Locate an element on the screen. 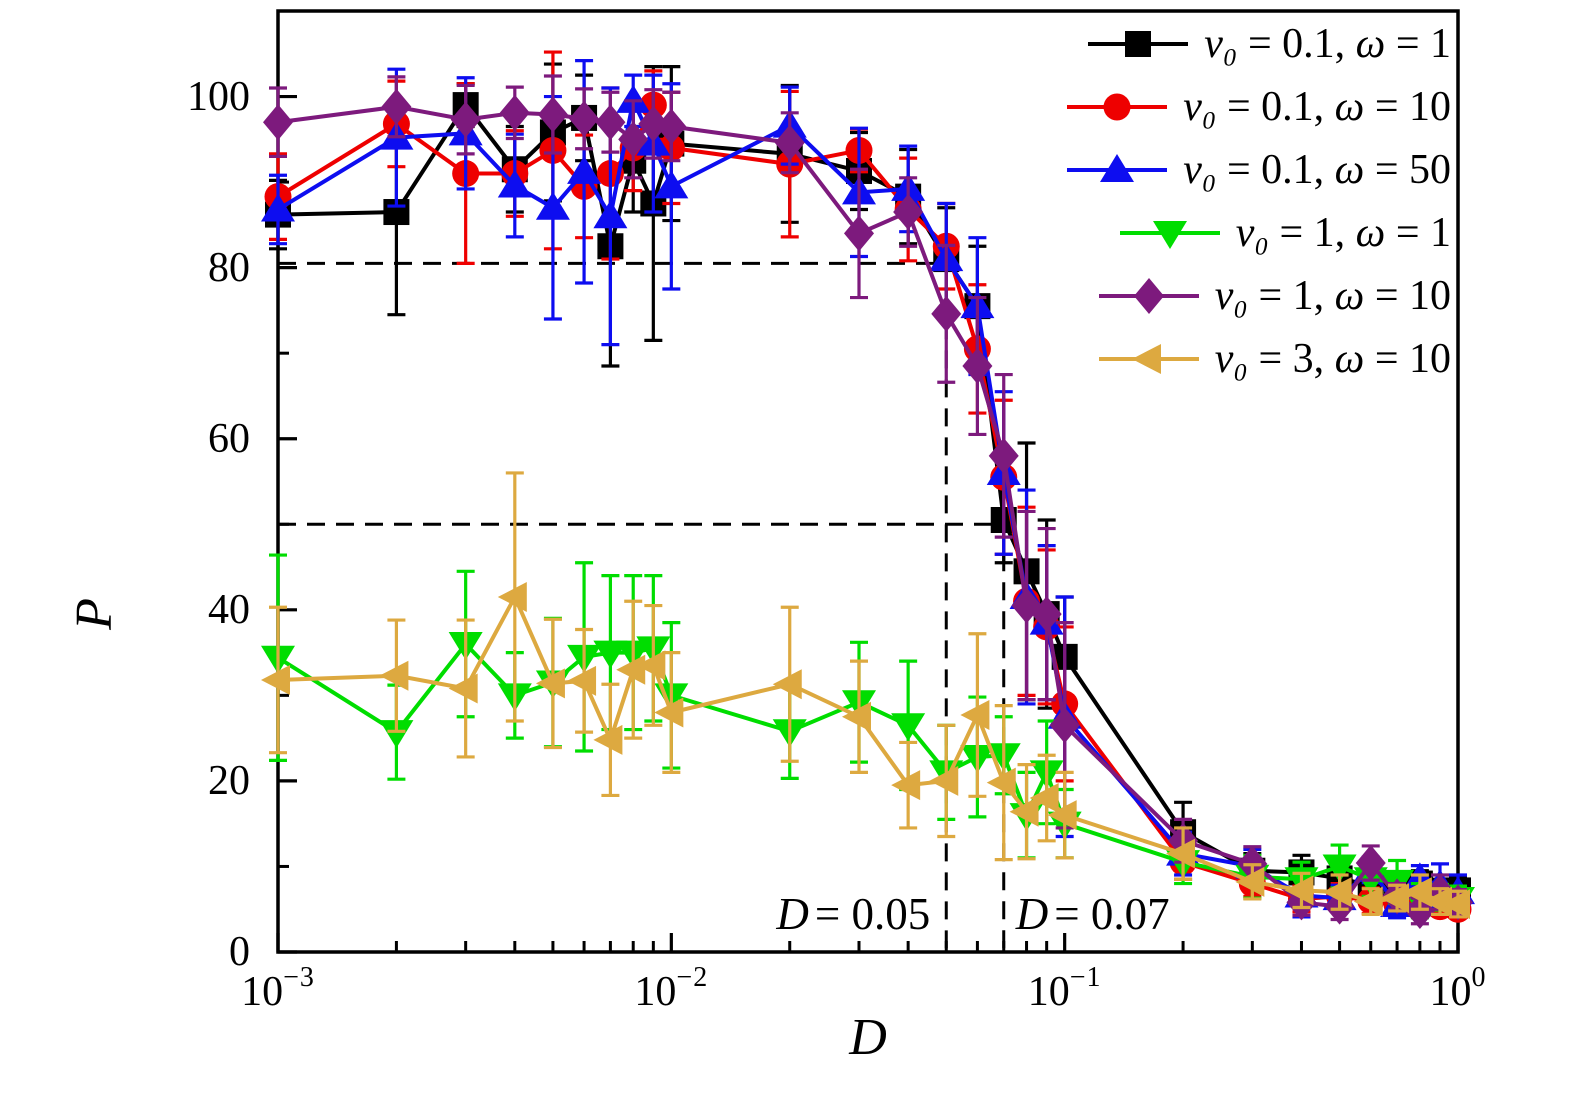 The image size is (1575, 1102). legend-label: v₀ = 0.1, ω = 50 is located at coordinates (1317, 169).